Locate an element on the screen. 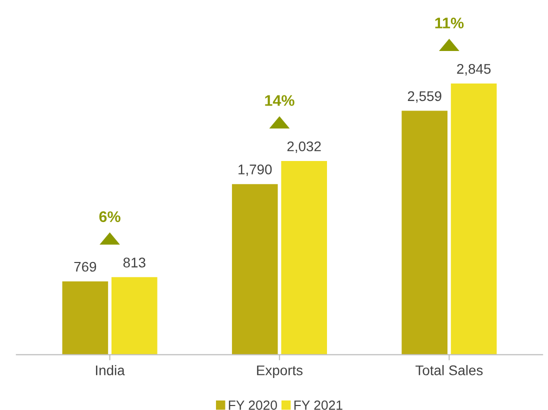 The image size is (548, 410). data-label: 813 is located at coordinates (134, 263).